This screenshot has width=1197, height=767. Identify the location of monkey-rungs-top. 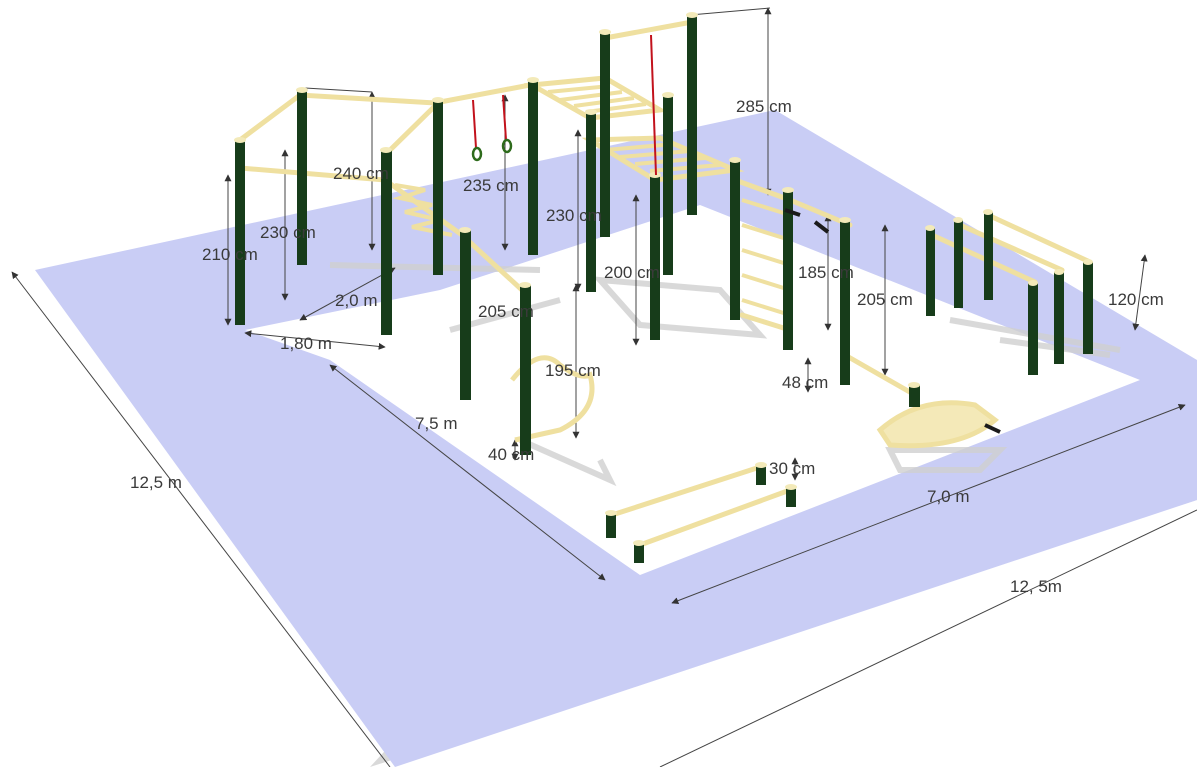
(597, 99).